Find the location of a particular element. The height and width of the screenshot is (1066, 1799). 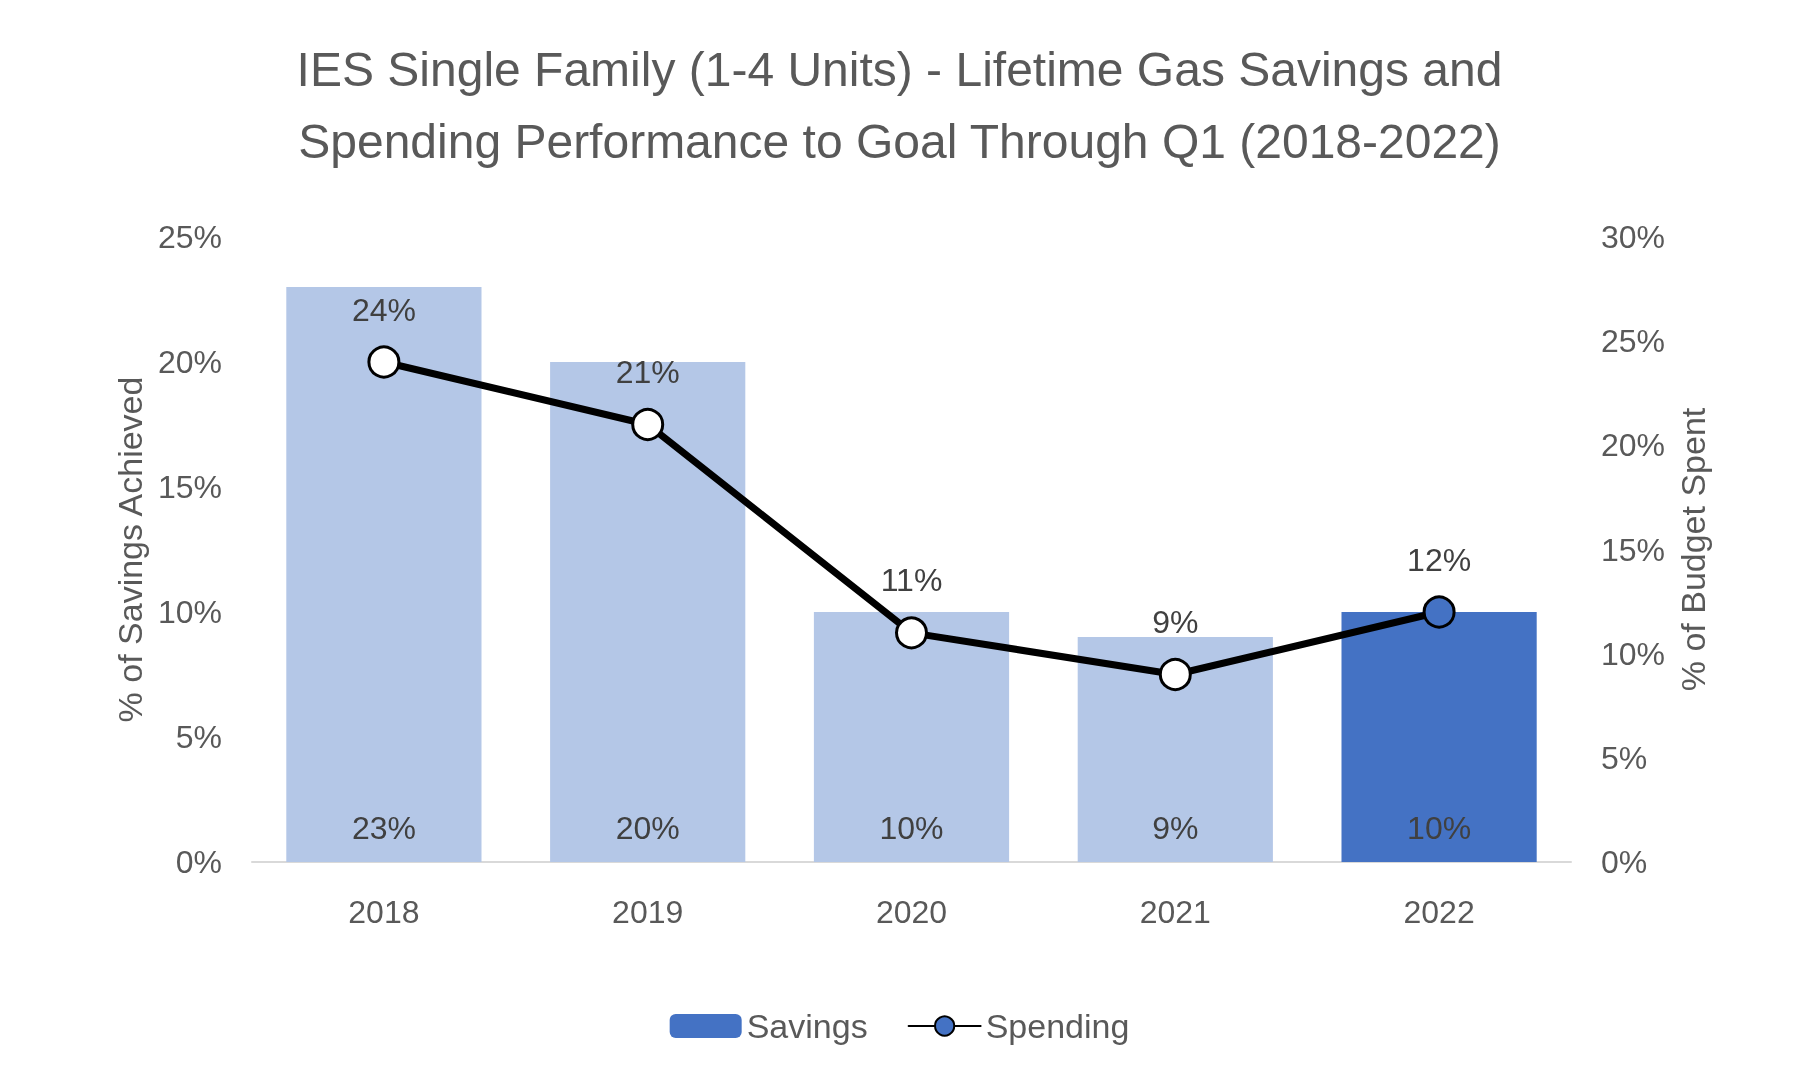

x-tick-label: 2022 is located at coordinates (1439, 912).